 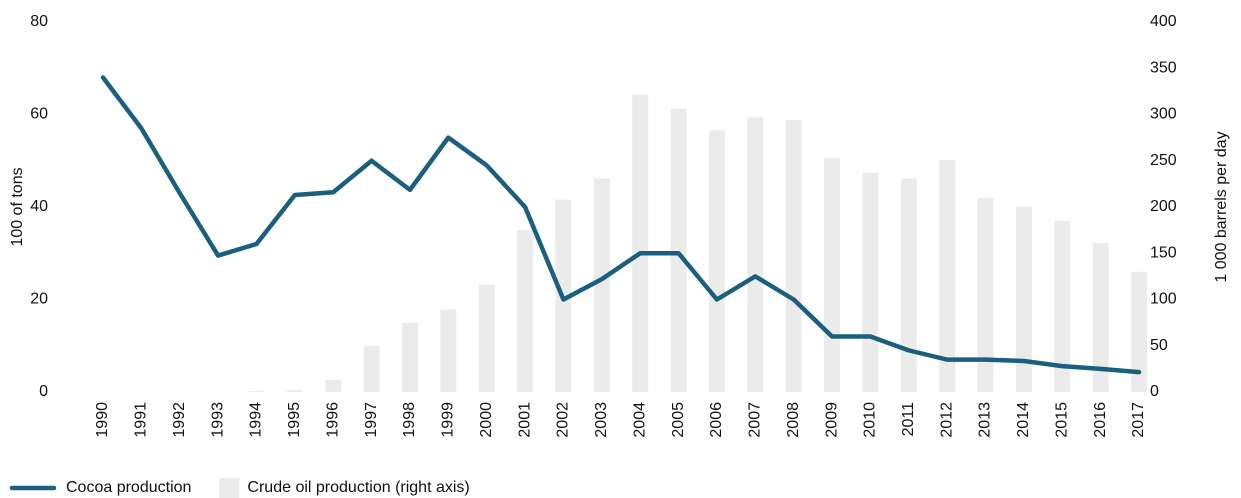 What do you see at coordinates (1100, 420) in the screenshot?
I see `x-tick-label: 2016` at bounding box center [1100, 420].